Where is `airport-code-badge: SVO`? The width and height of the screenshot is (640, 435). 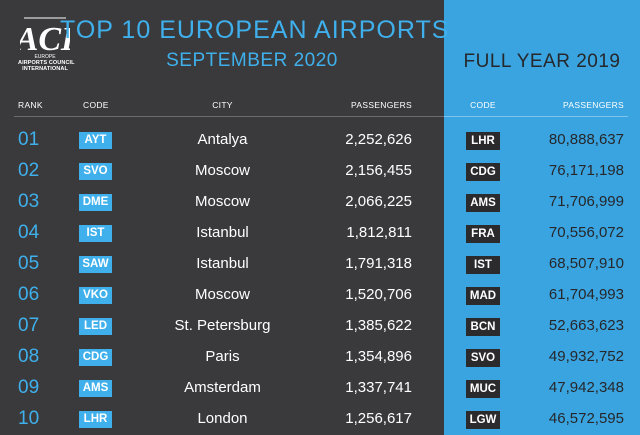
airport-code-badge: SVO is located at coordinates (95, 171).